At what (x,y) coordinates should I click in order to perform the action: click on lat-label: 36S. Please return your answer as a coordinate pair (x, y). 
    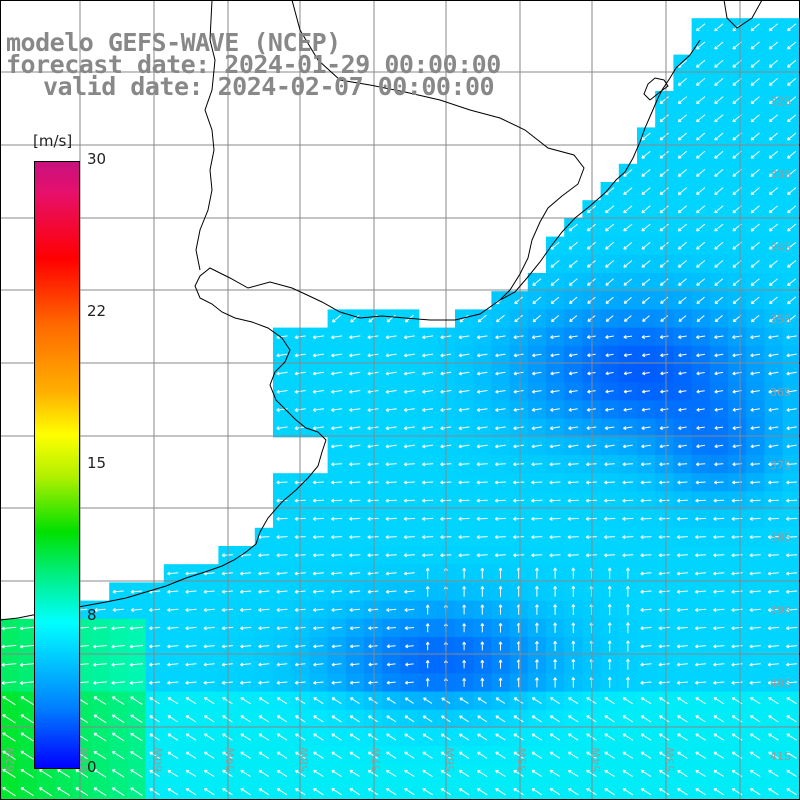
    Looking at the image, I should click on (780, 392).